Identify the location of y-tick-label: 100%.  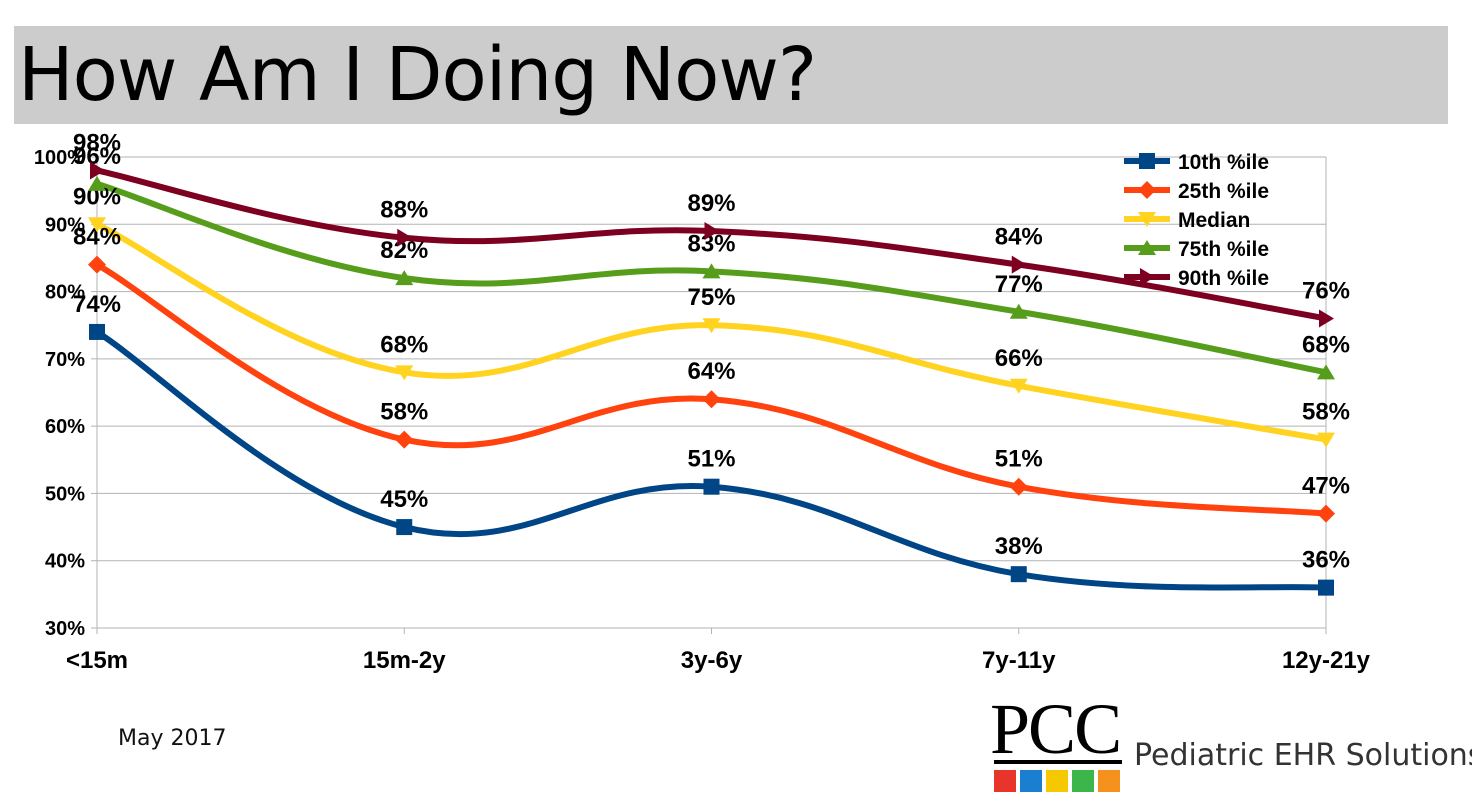
(59, 158).